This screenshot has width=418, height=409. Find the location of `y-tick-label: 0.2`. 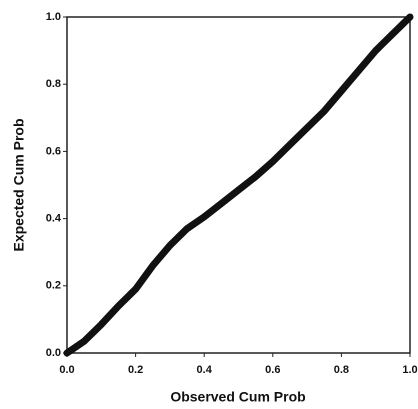

y-tick-label: 0.2 is located at coordinates (53, 286).